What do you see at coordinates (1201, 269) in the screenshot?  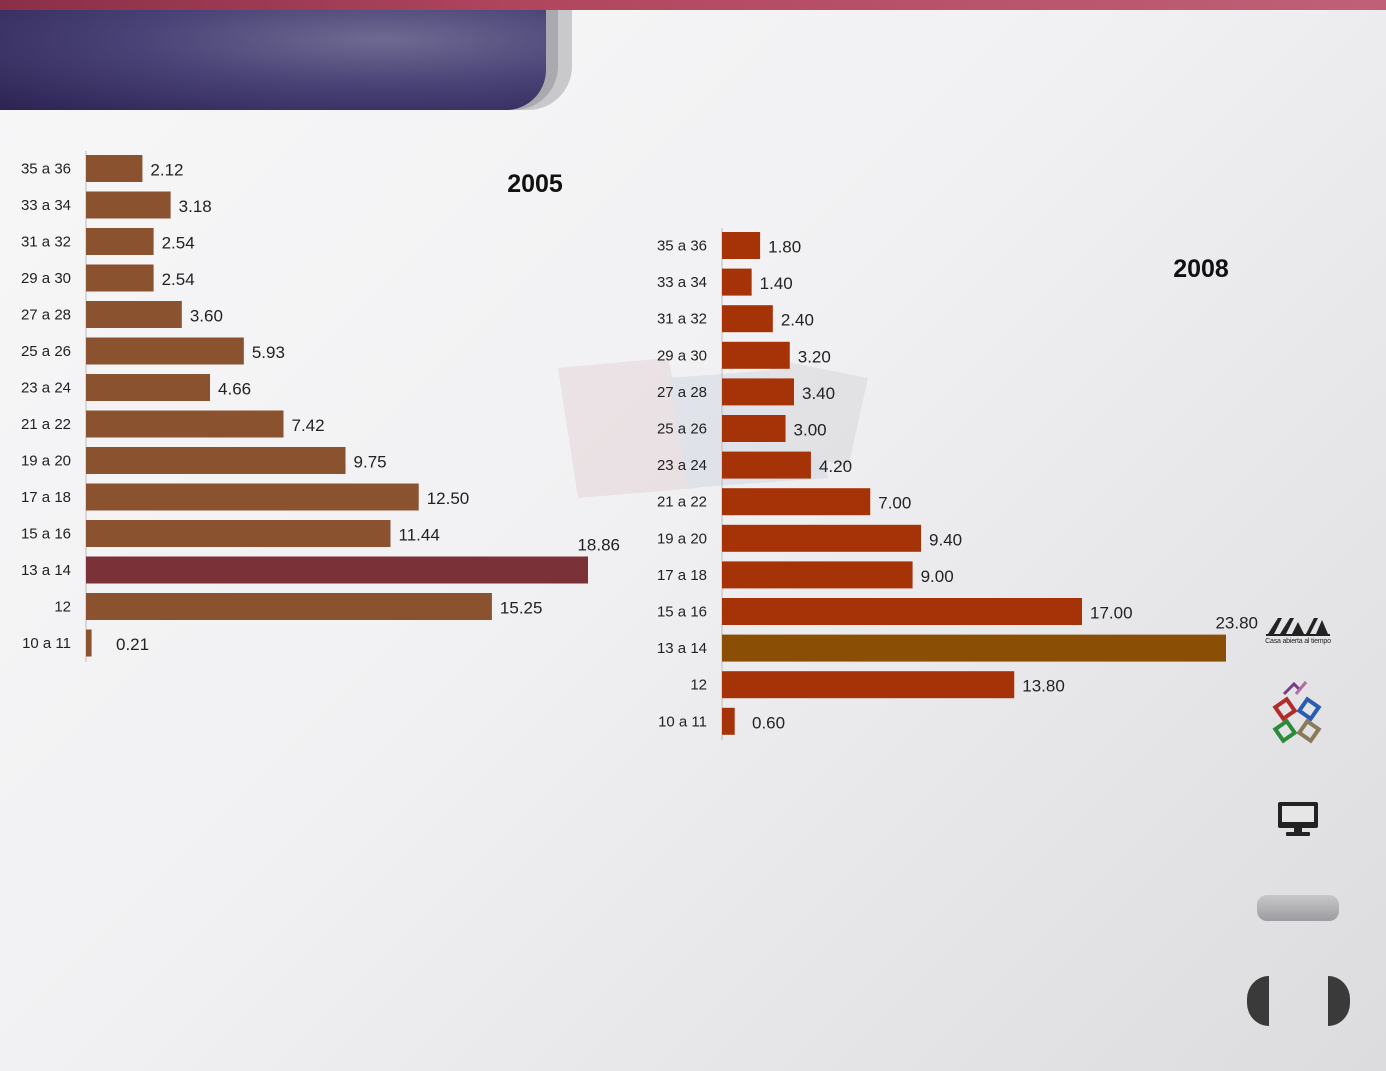 I see `chart-title: 2008` at bounding box center [1201, 269].